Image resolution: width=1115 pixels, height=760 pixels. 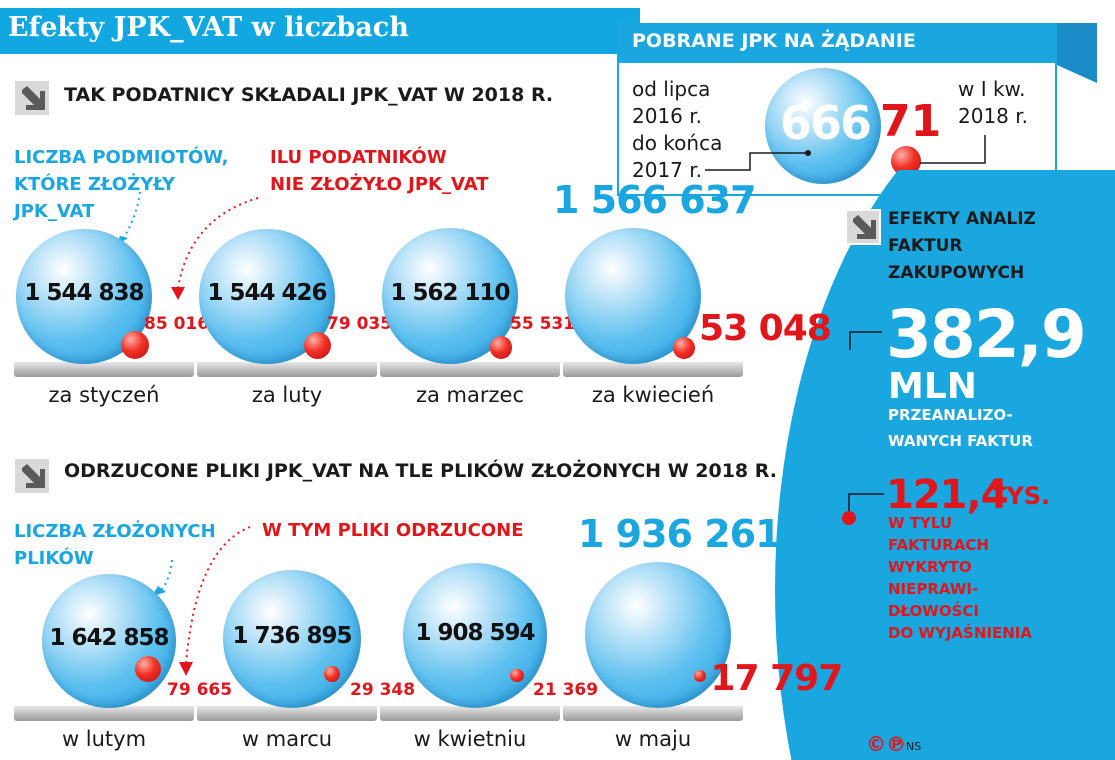 What do you see at coordinates (475, 632) in the screenshot?
I see `submitted-value: 1 908 594` at bounding box center [475, 632].